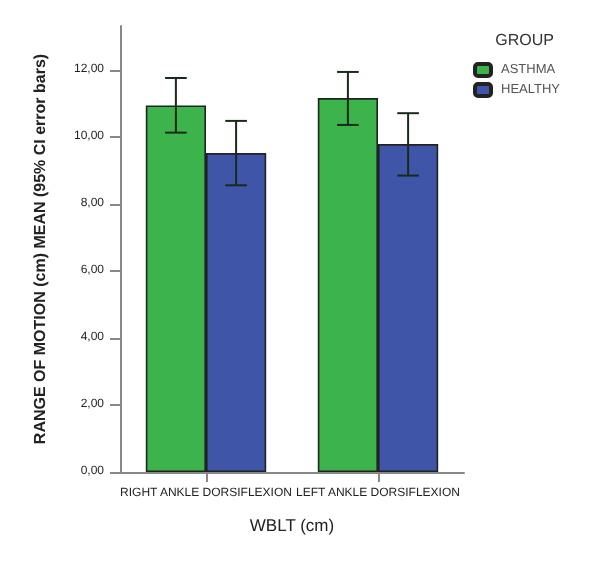  I want to click on legend-title: GROUP, so click(525, 40).